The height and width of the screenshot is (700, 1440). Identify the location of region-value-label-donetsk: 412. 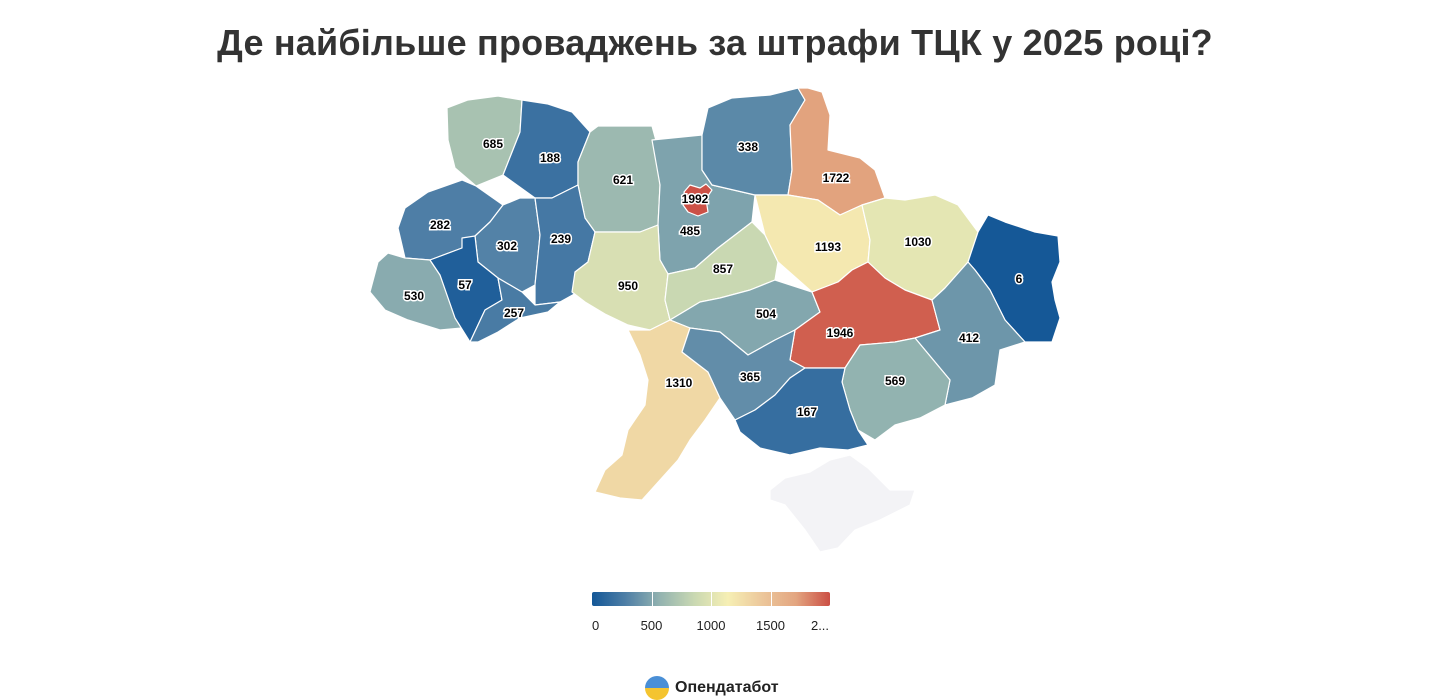
(969, 338).